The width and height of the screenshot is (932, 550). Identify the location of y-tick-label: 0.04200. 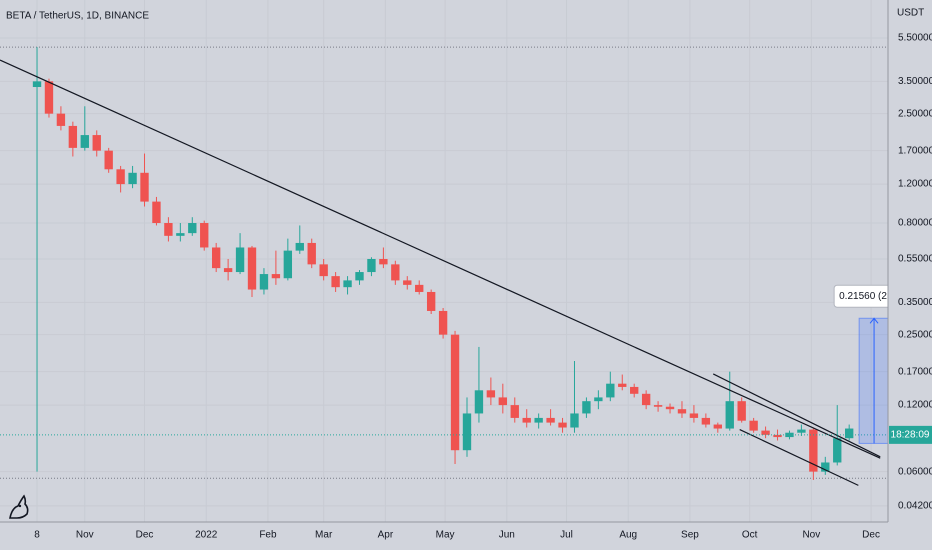
(915, 506).